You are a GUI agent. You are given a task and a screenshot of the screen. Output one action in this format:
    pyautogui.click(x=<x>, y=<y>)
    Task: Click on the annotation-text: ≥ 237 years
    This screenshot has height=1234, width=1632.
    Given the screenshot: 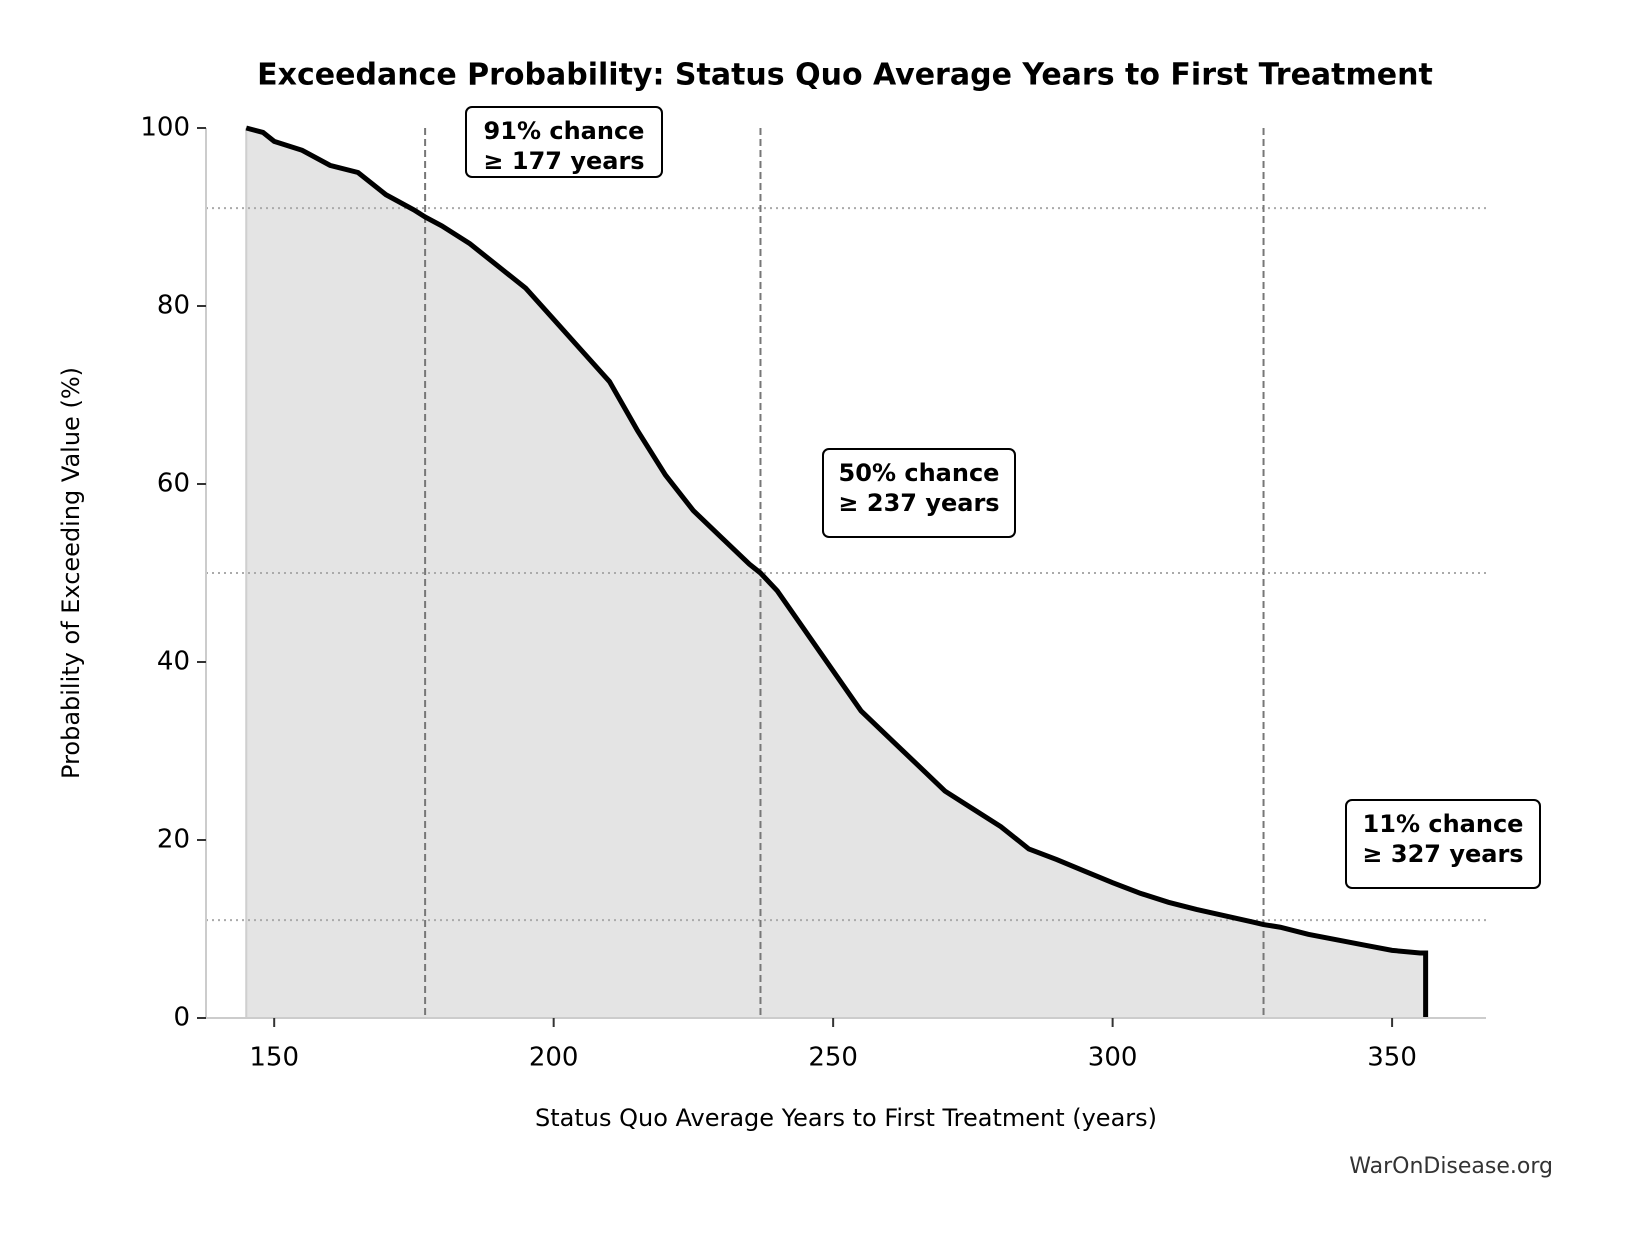 What is the action you would take?
    pyautogui.click(x=918, y=503)
    